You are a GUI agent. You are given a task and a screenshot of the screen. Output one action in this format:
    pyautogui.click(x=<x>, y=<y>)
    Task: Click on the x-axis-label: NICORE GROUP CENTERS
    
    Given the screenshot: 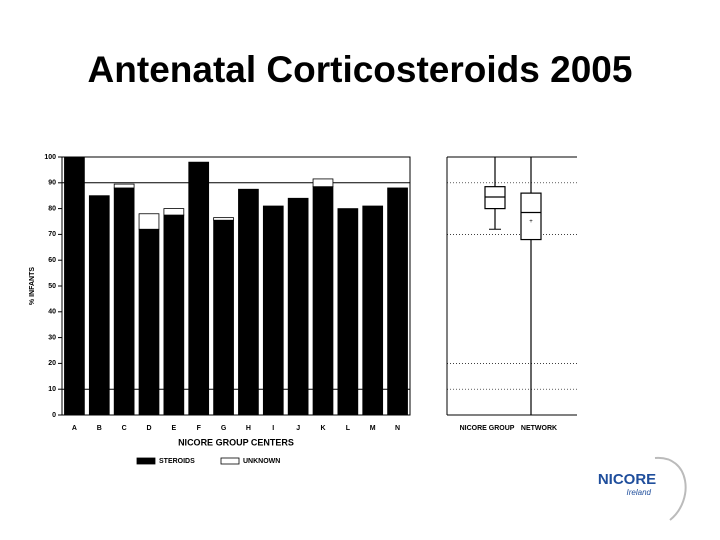 What is the action you would take?
    pyautogui.click(x=236, y=442)
    